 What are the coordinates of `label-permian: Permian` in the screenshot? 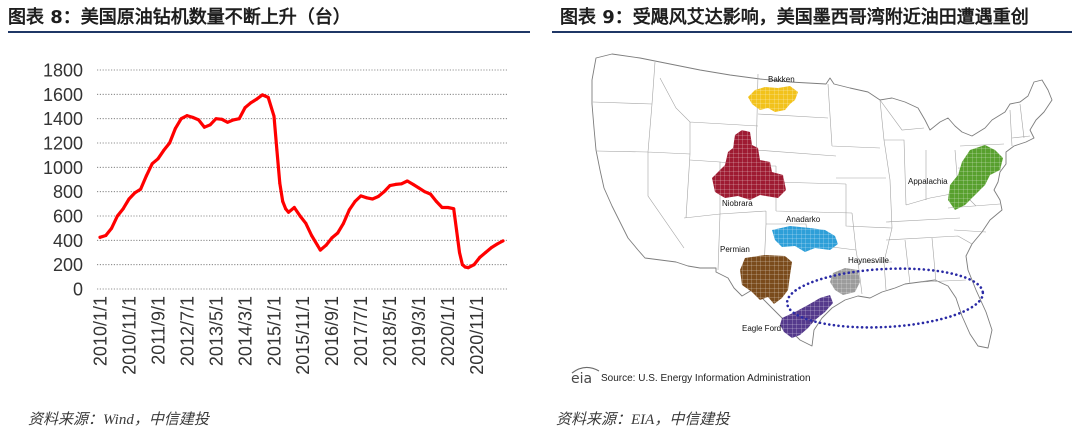 It's located at (735, 249).